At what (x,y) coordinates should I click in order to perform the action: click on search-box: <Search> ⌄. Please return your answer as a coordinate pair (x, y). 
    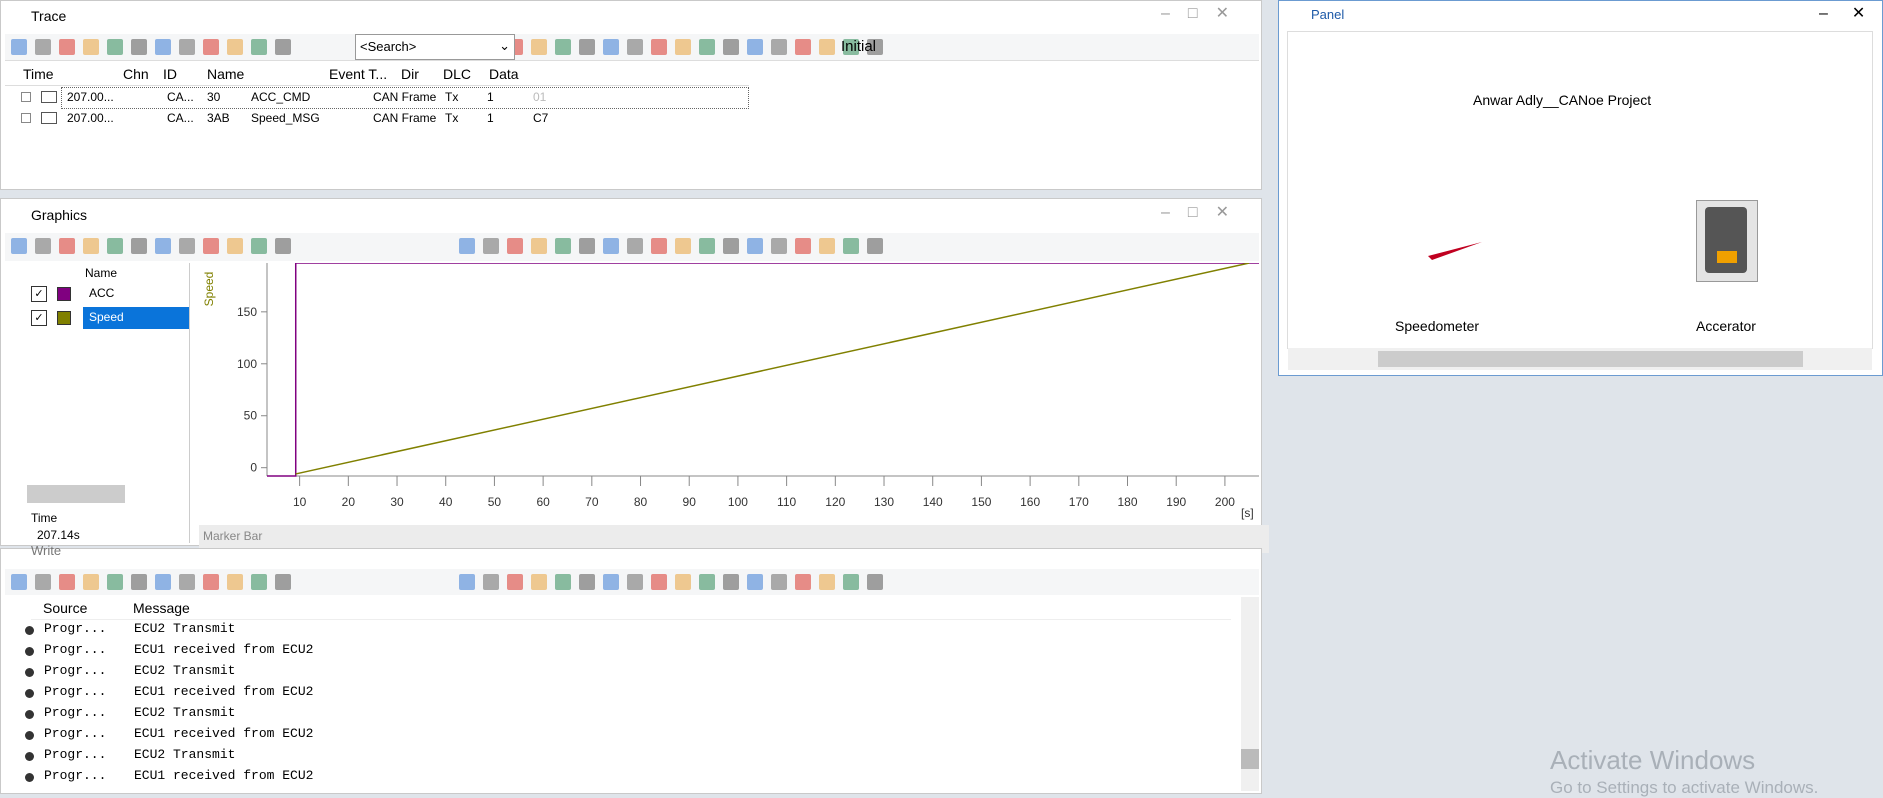
    Looking at the image, I should click on (435, 47).